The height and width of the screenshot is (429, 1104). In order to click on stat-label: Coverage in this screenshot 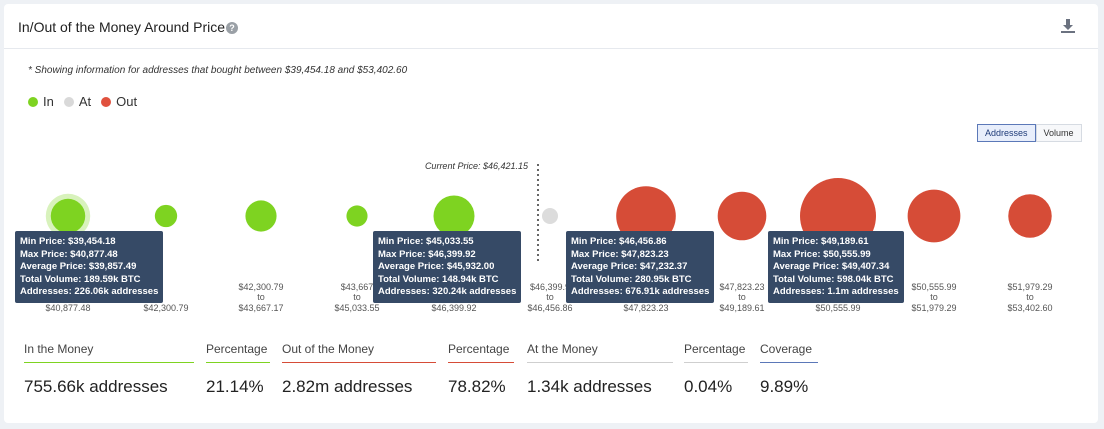, I will do `click(786, 349)`.